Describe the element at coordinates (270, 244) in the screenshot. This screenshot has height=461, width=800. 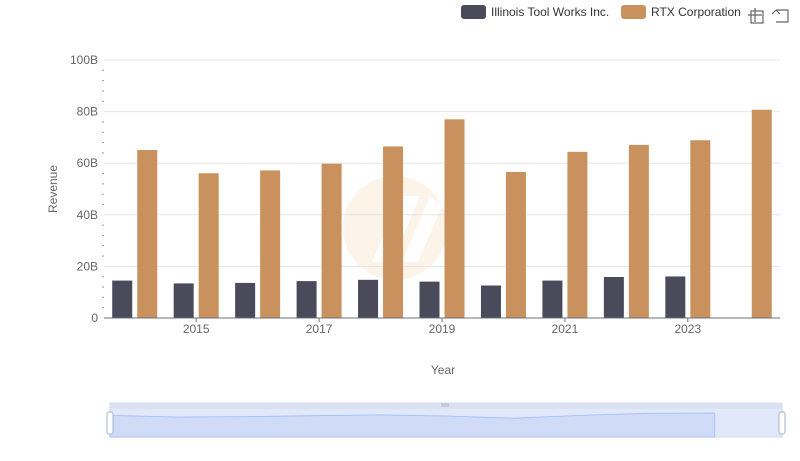
I see `bar-rtx-2016` at that location.